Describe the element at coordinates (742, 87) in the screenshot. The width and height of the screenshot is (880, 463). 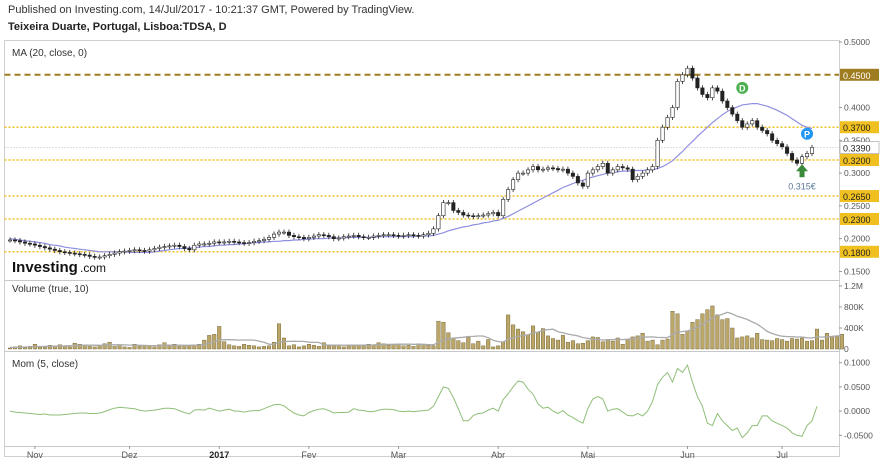
I see `signal-marker-d` at that location.